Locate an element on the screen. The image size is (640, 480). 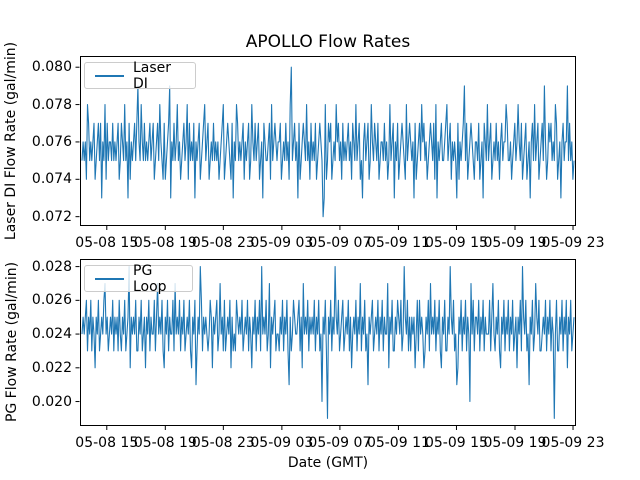
y-tick-label: 0.078 is located at coordinates (51, 104).